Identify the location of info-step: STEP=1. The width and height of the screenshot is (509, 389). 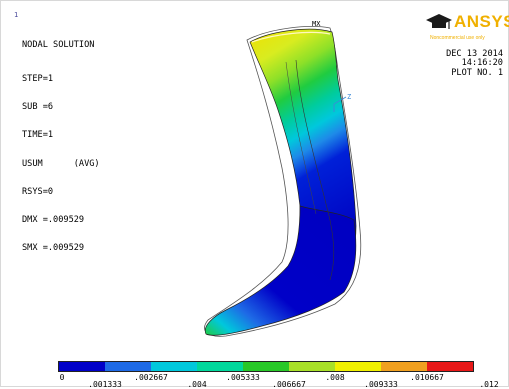
(38, 79).